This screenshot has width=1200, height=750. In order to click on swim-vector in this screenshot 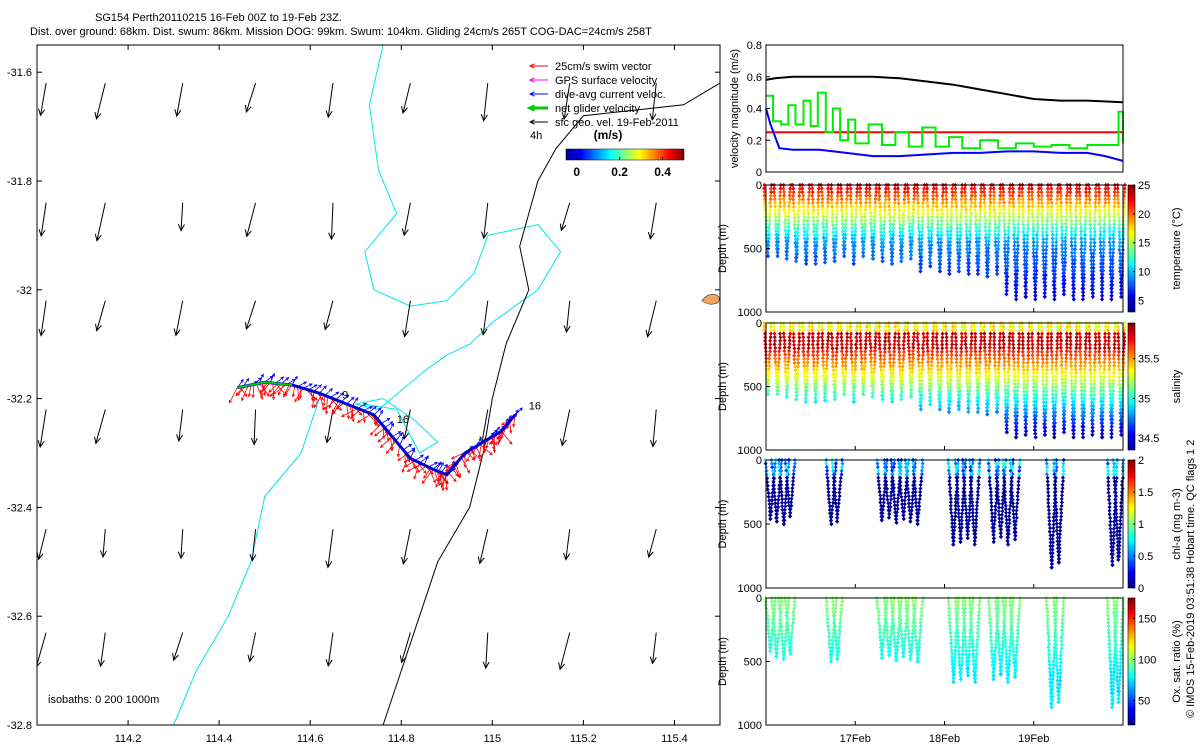, I will do `click(233, 395)`.